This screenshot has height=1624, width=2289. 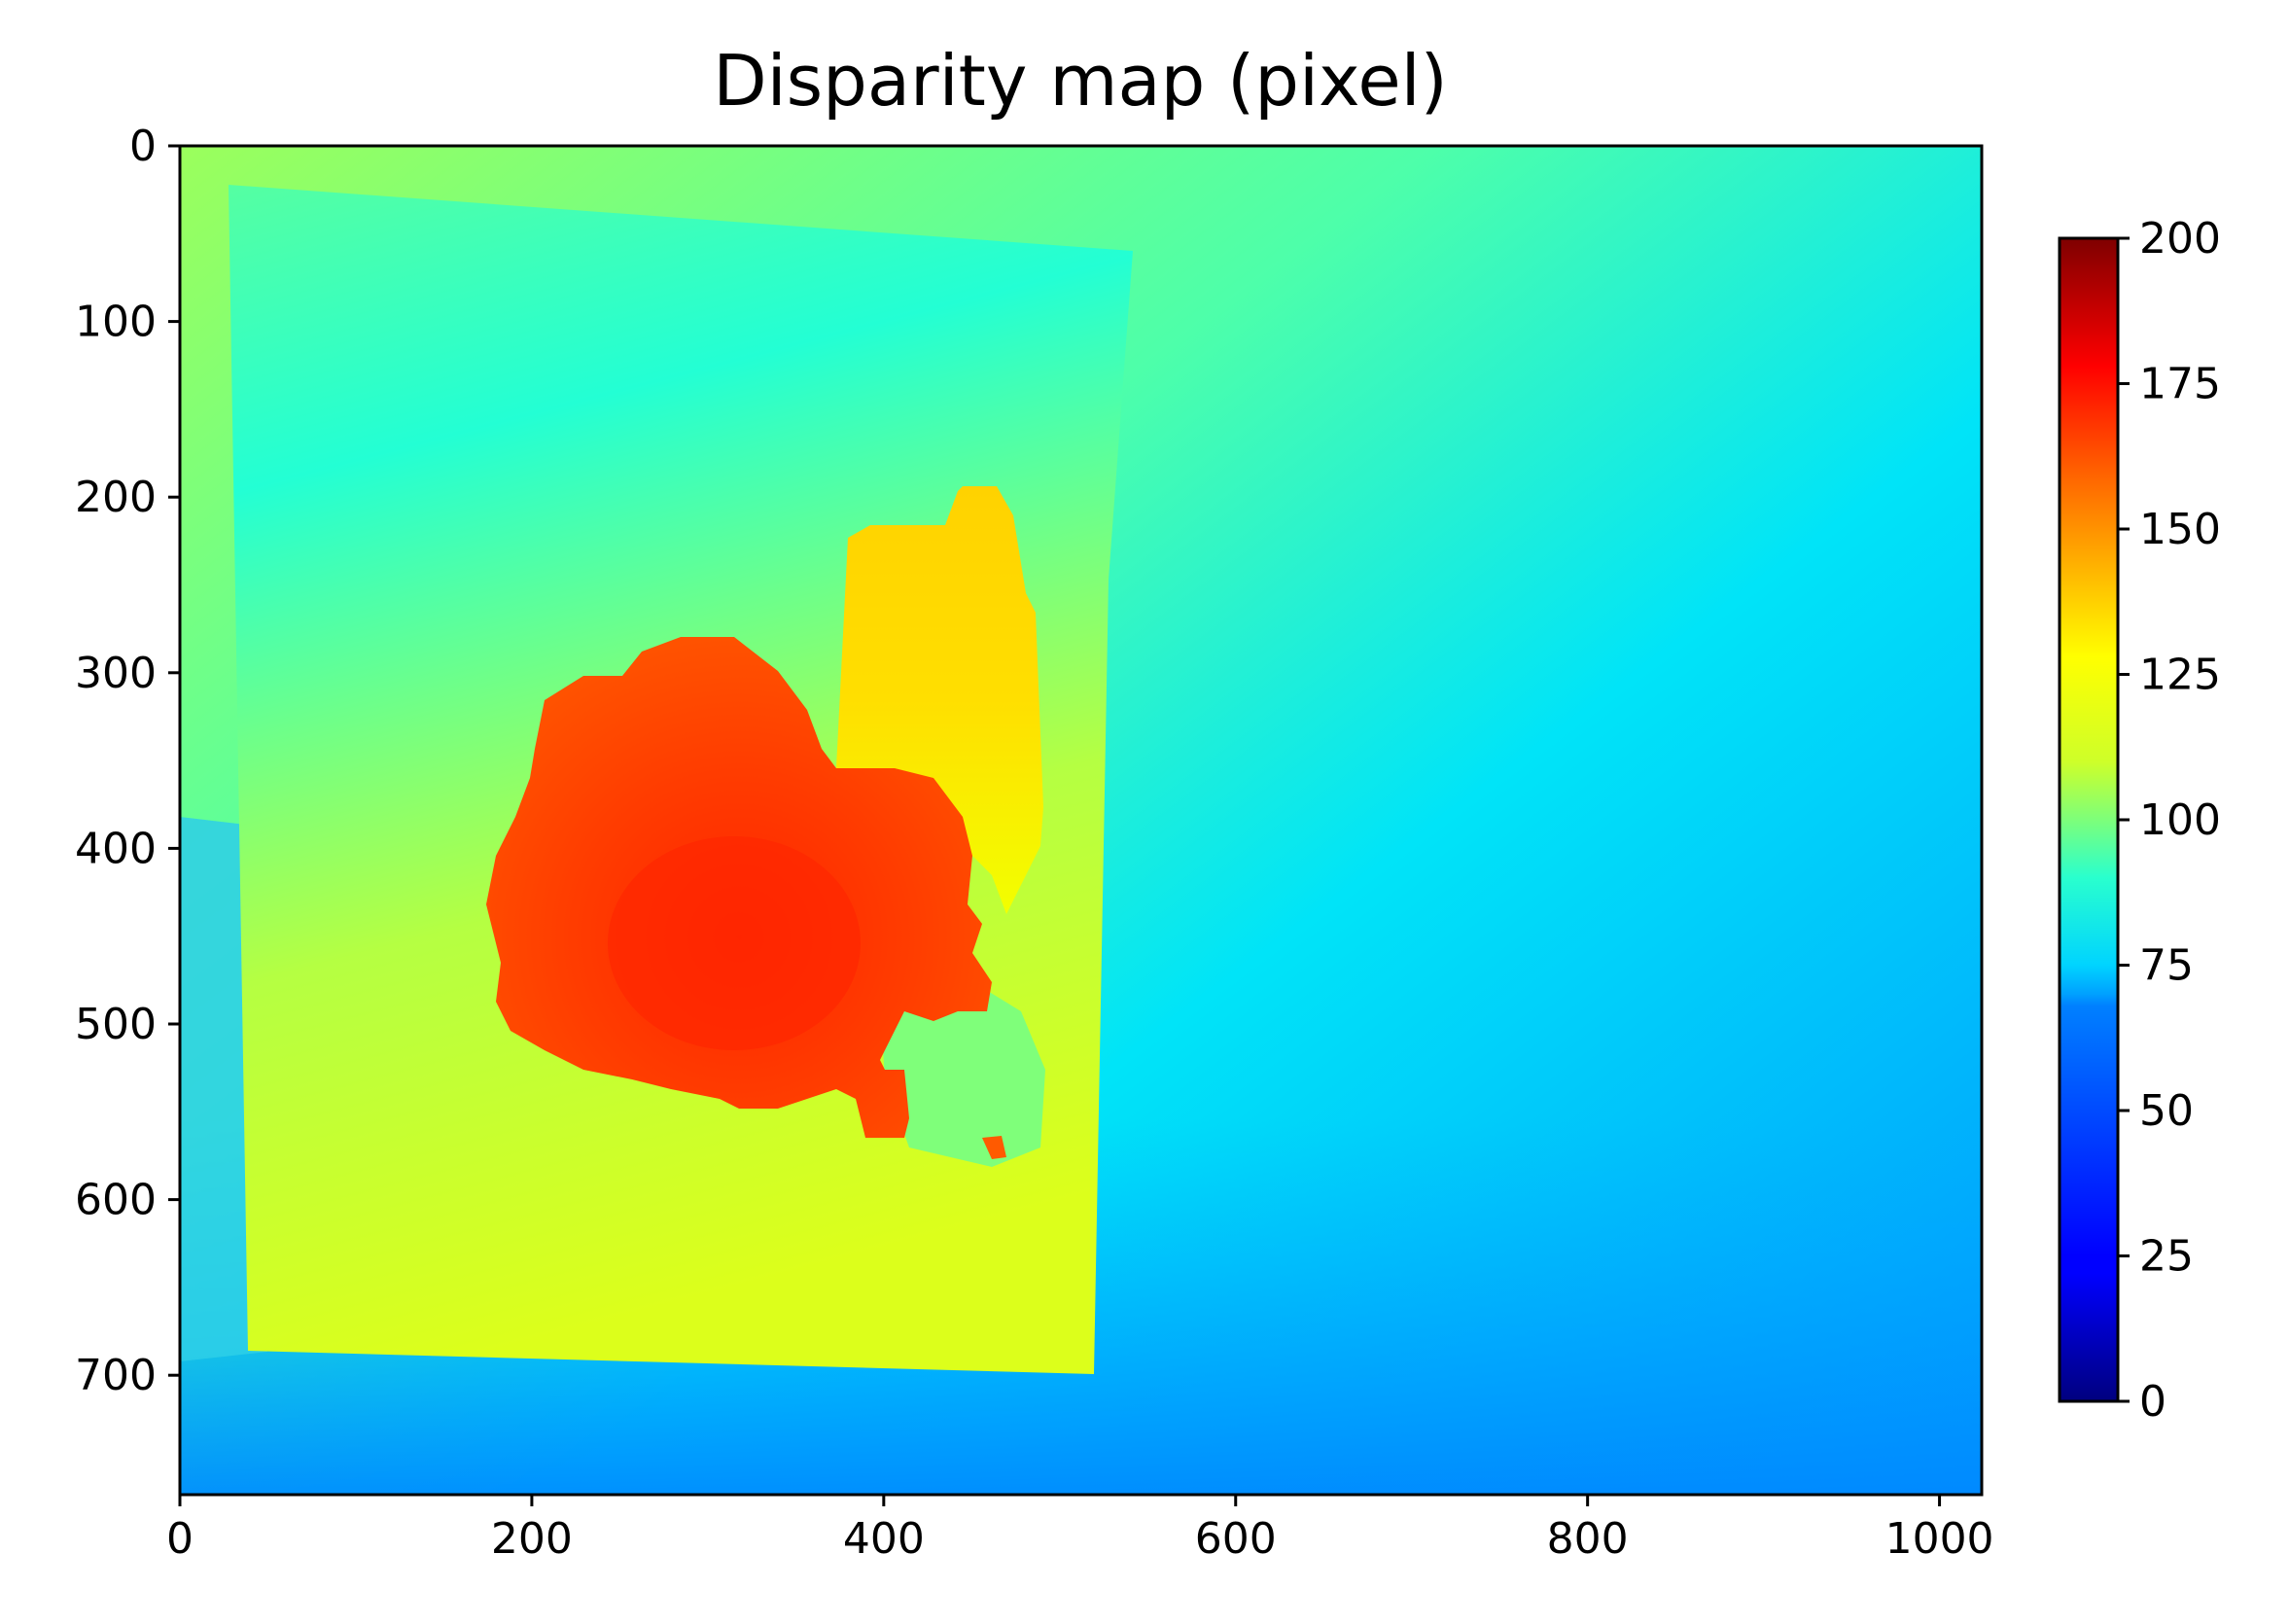 I want to click on y-tick-label: 100, so click(x=116, y=322).